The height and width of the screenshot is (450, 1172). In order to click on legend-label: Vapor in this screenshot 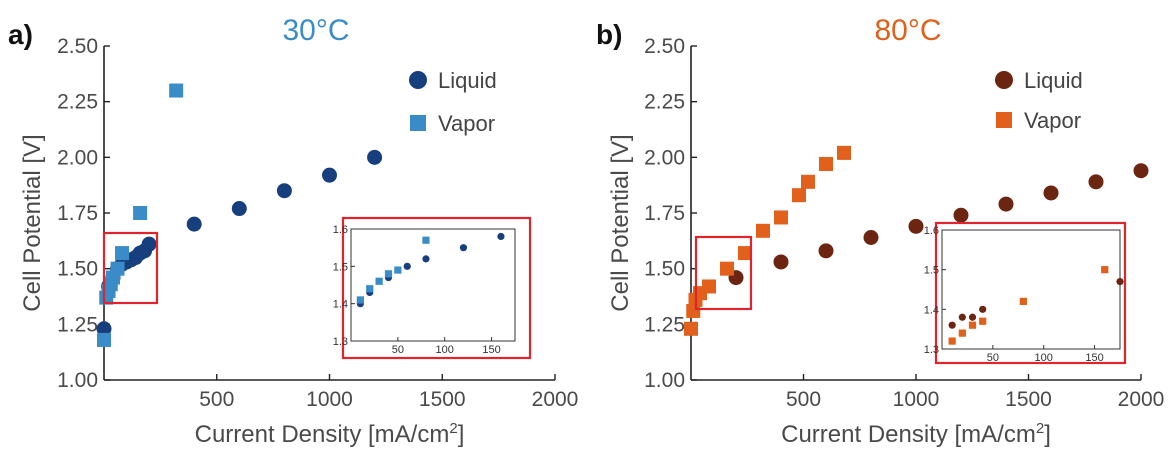, I will do `click(1052, 120)`.